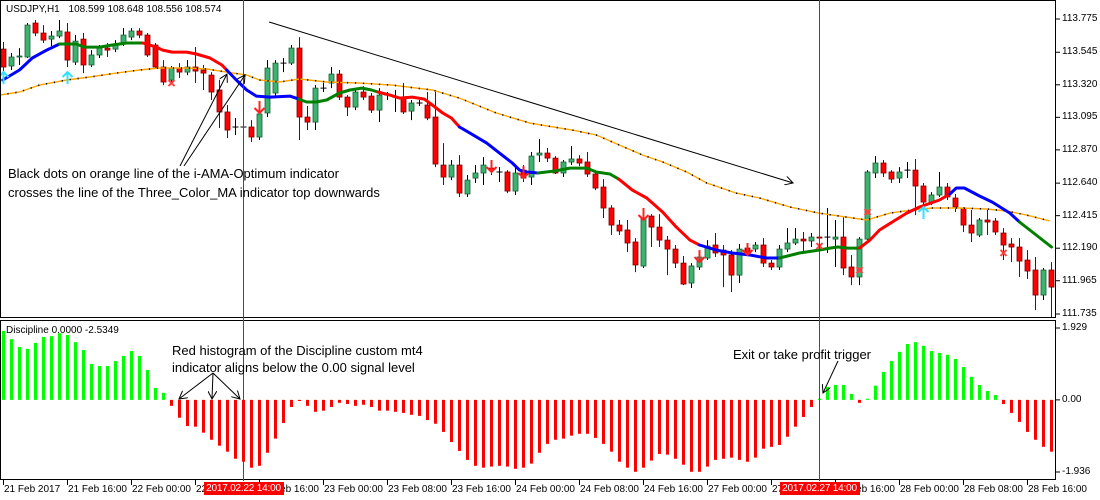 This screenshot has width=1100, height=500. I want to click on candle-doji, so click(235, 126).